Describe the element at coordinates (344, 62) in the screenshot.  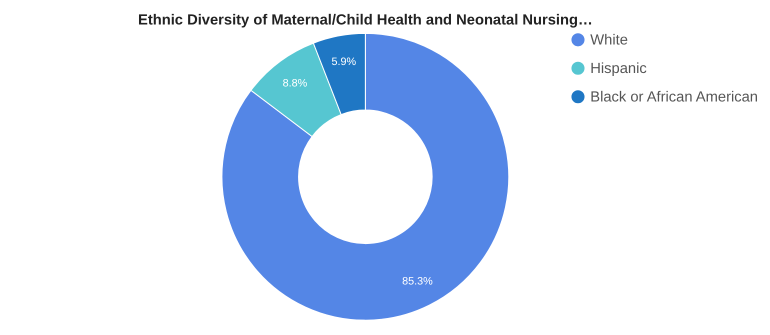
I see `data-label: 5.9%` at that location.